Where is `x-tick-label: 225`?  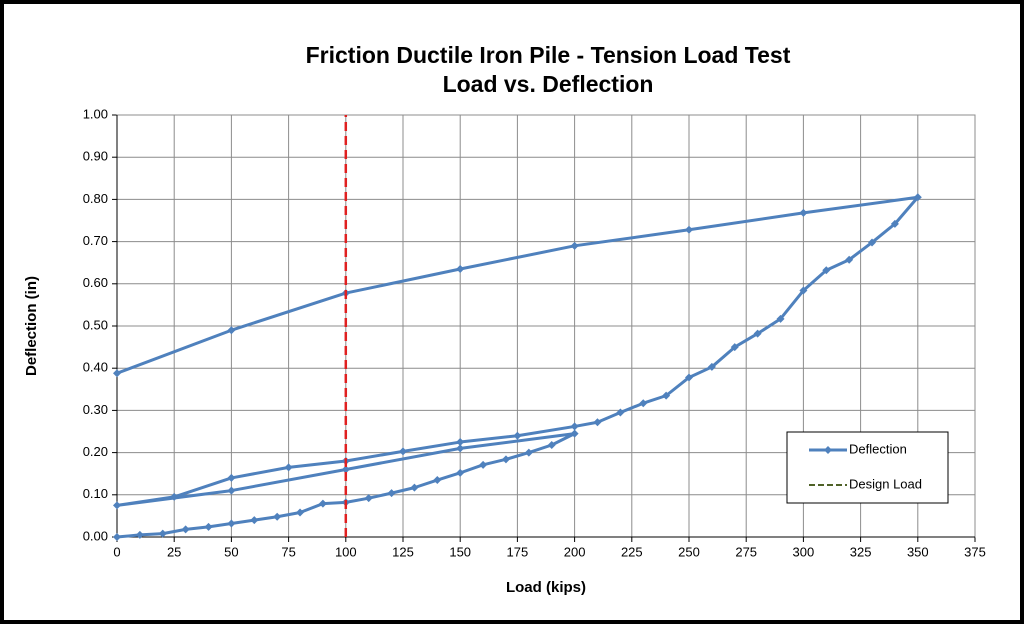
x-tick-label: 225 is located at coordinates (632, 551).